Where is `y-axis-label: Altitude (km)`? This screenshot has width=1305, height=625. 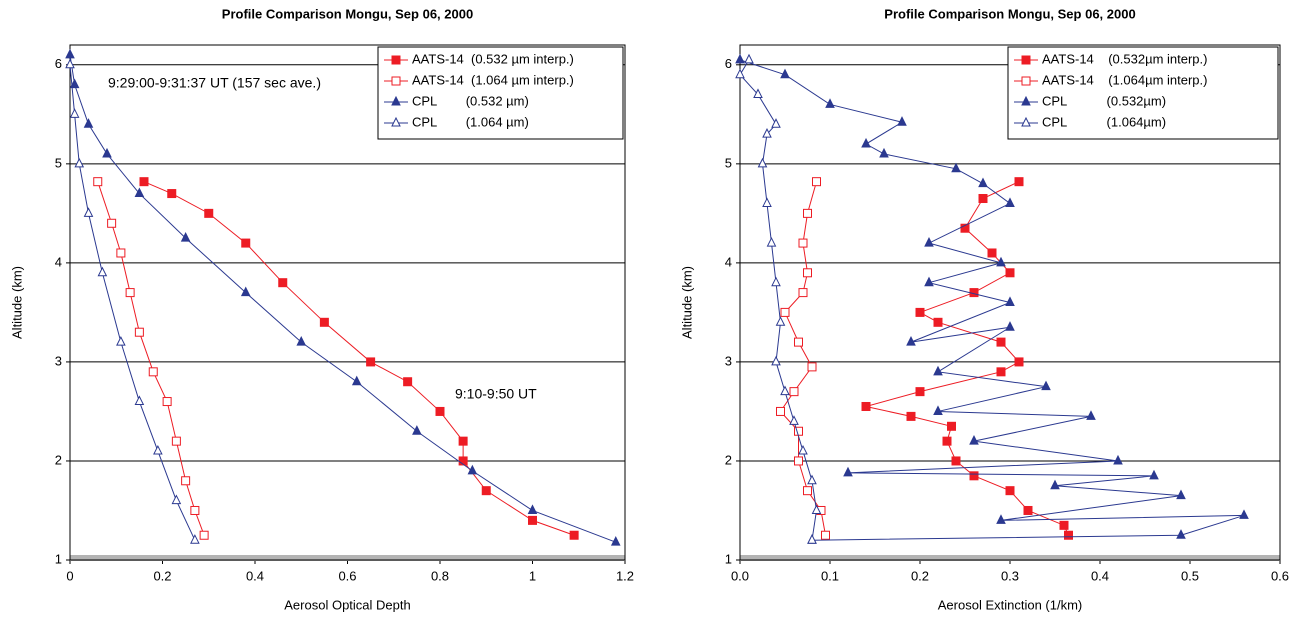 y-axis-label: Altitude (km) is located at coordinates (686, 302).